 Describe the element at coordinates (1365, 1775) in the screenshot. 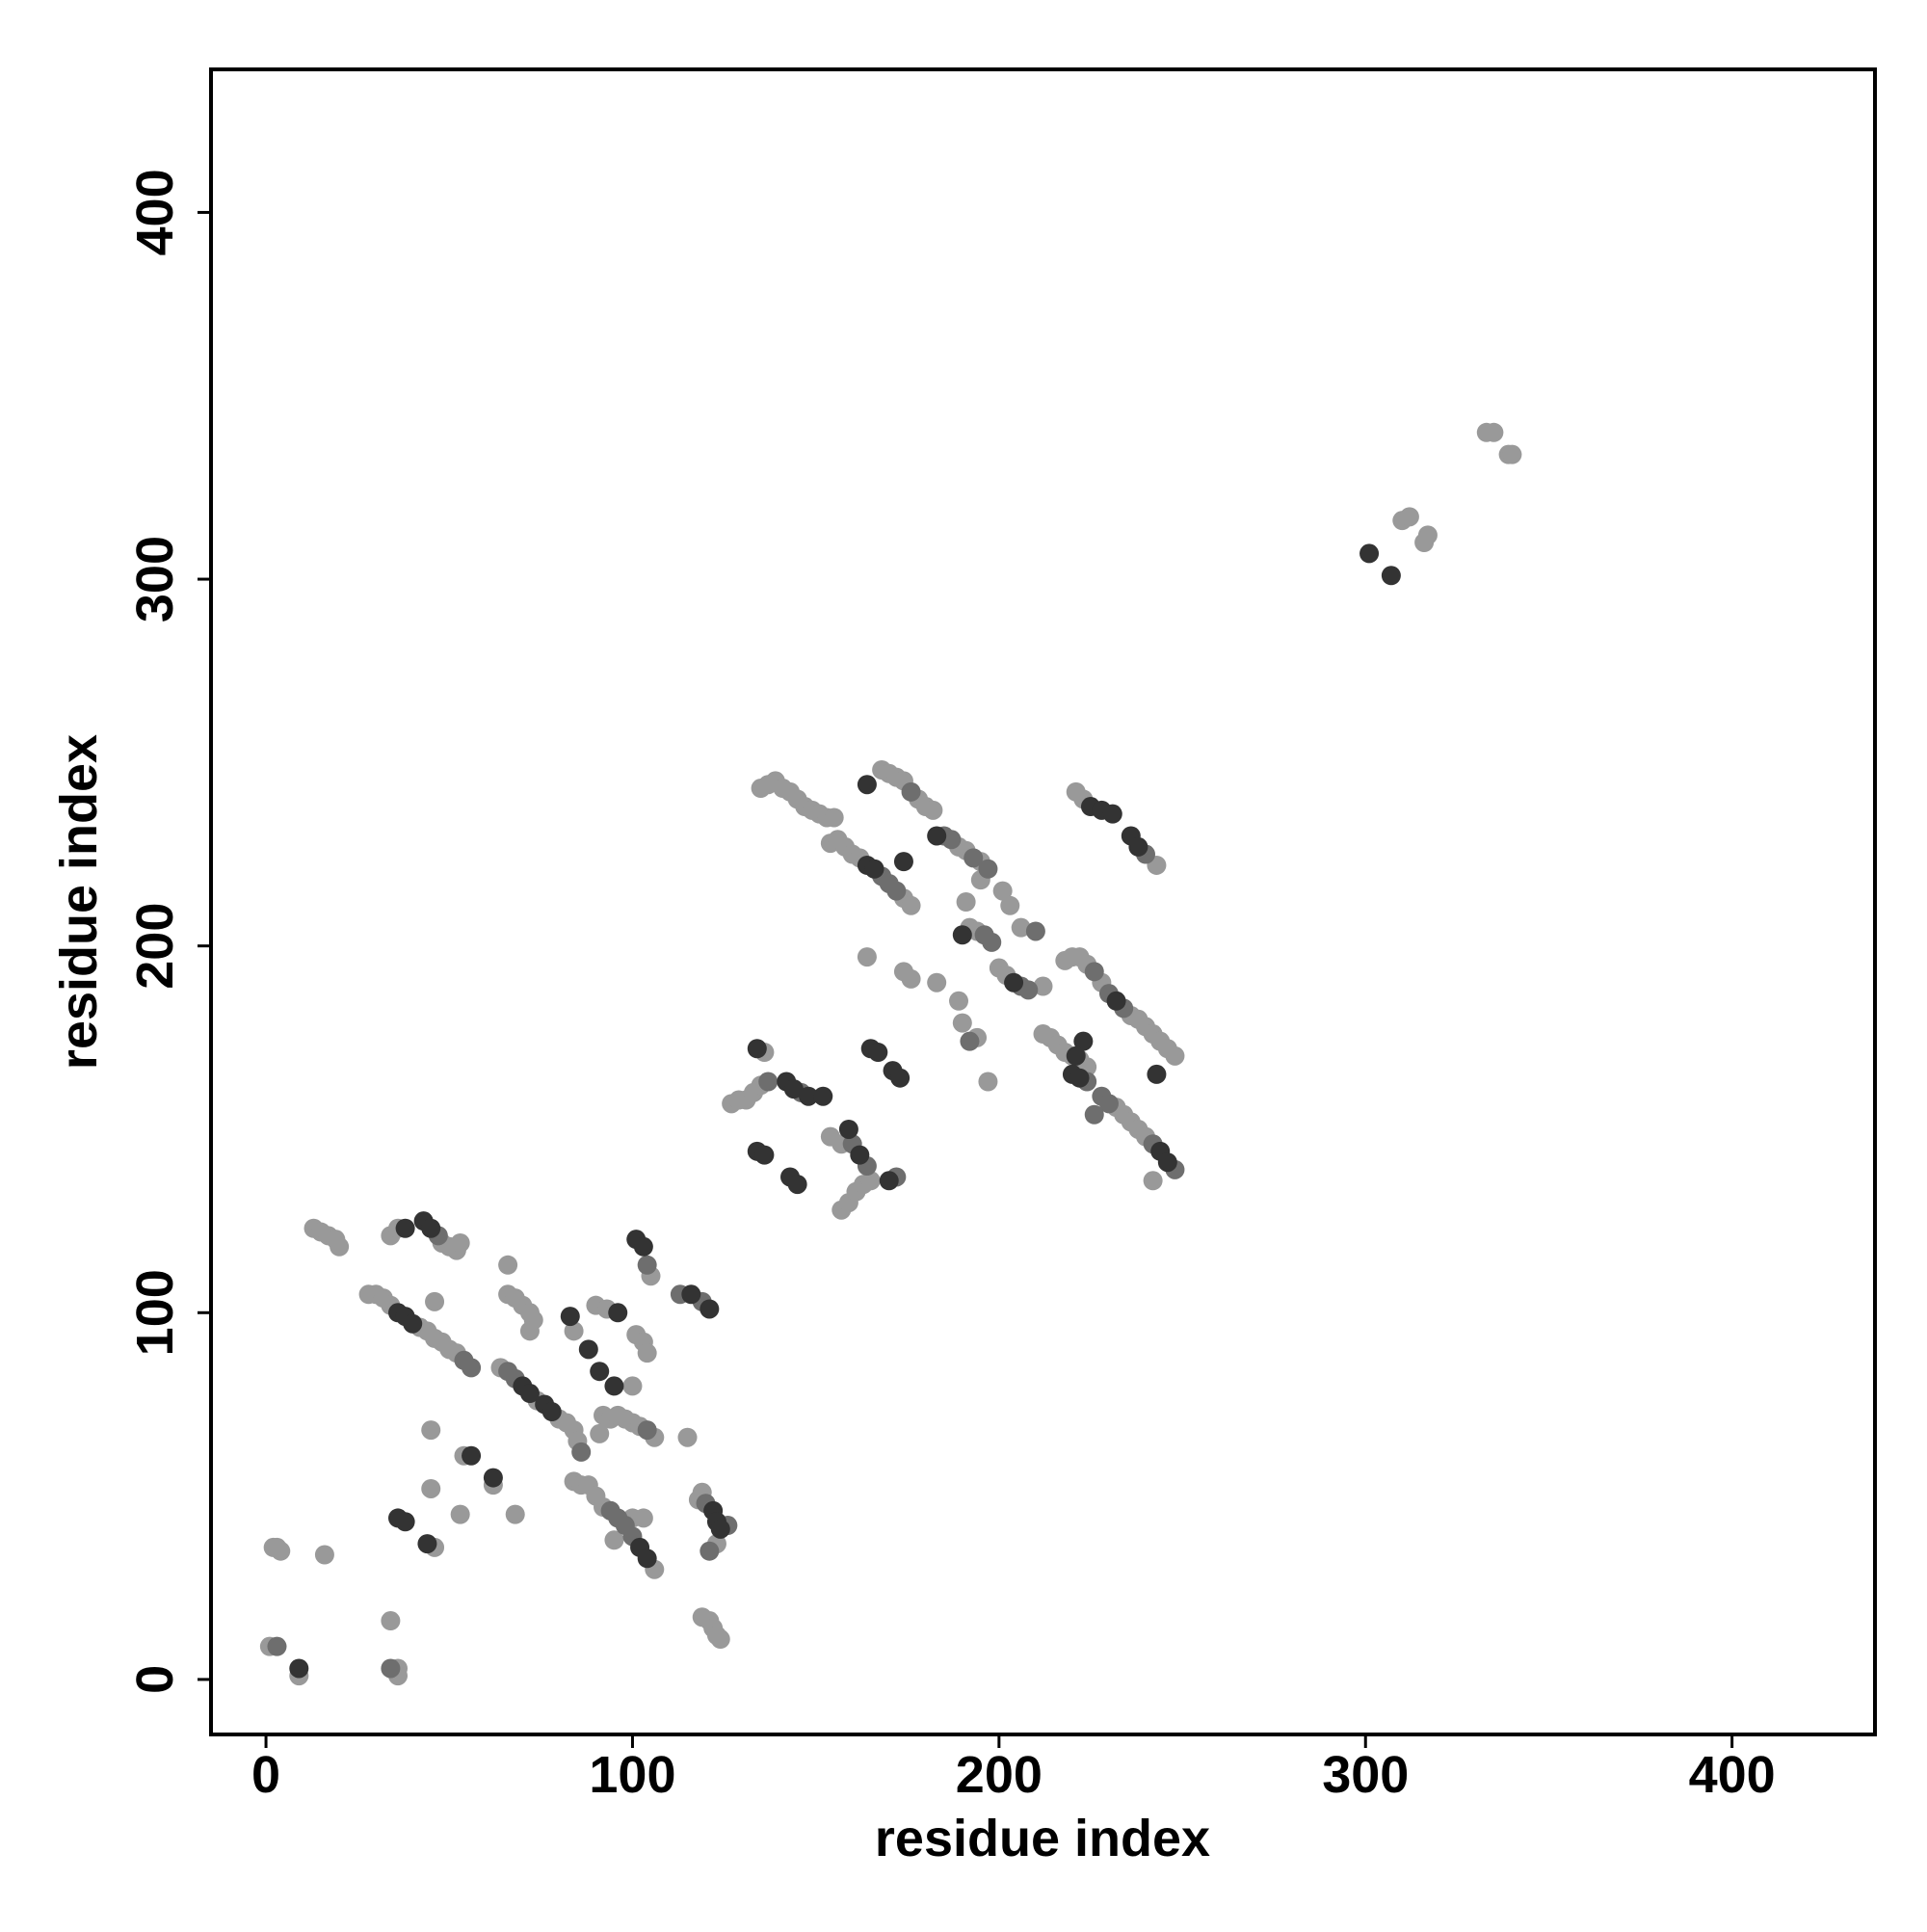

I see `x-tick-label: 300` at that location.